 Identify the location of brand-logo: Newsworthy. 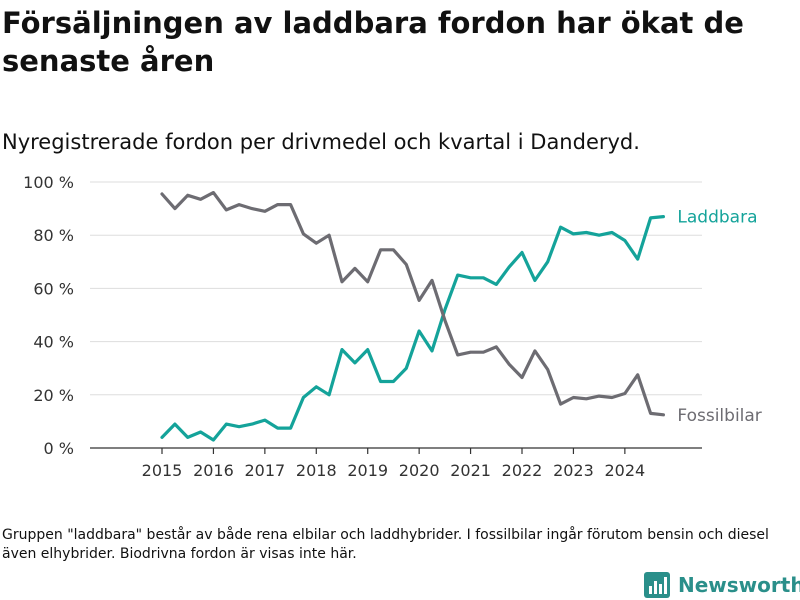
(722, 585).